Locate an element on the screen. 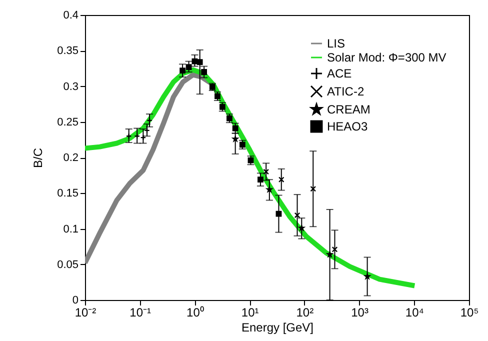 The width and height of the screenshot is (488, 341). y-tick-label: 0 is located at coordinates (75, 300).